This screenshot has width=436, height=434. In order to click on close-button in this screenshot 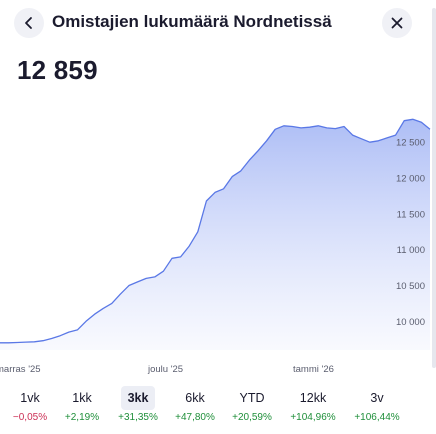, I will do `click(397, 23)`.